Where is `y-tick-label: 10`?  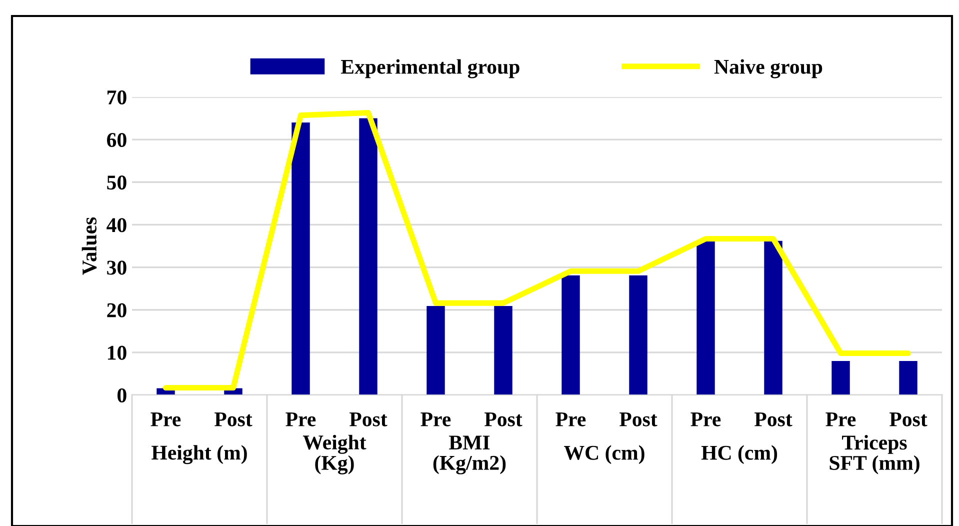 y-tick-label: 10 is located at coordinates (117, 353).